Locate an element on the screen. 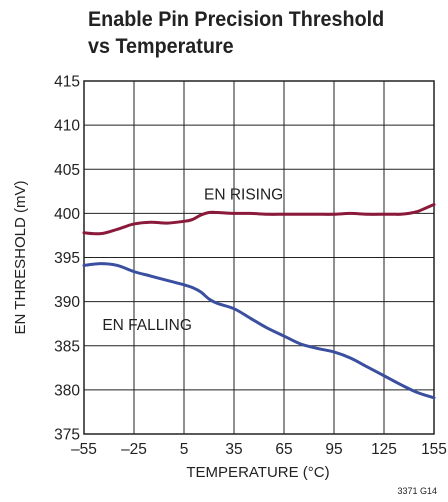 The image size is (448, 502). y-tick-label: 395 is located at coordinates (67, 258).